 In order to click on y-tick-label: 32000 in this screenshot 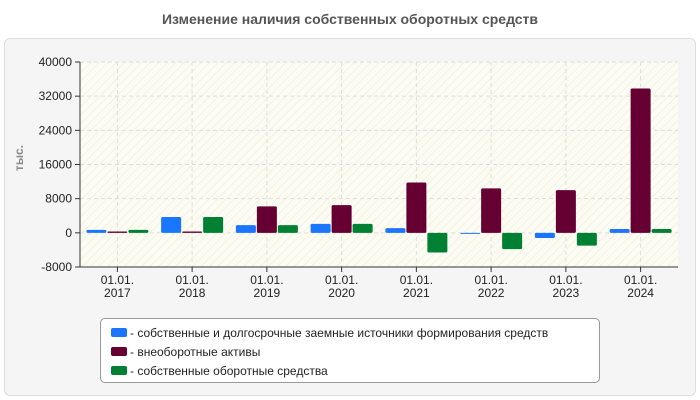, I will do `click(56, 96)`.